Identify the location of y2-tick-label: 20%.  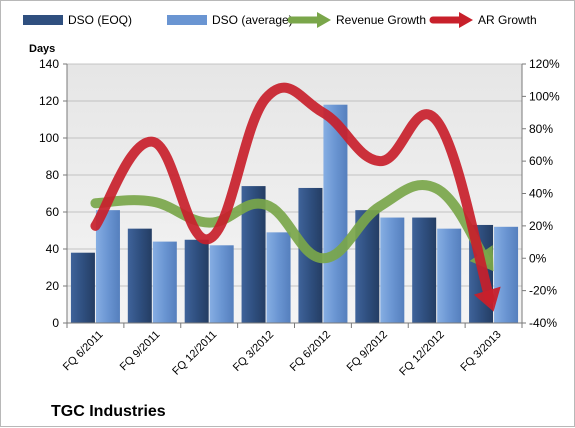
(541, 226).